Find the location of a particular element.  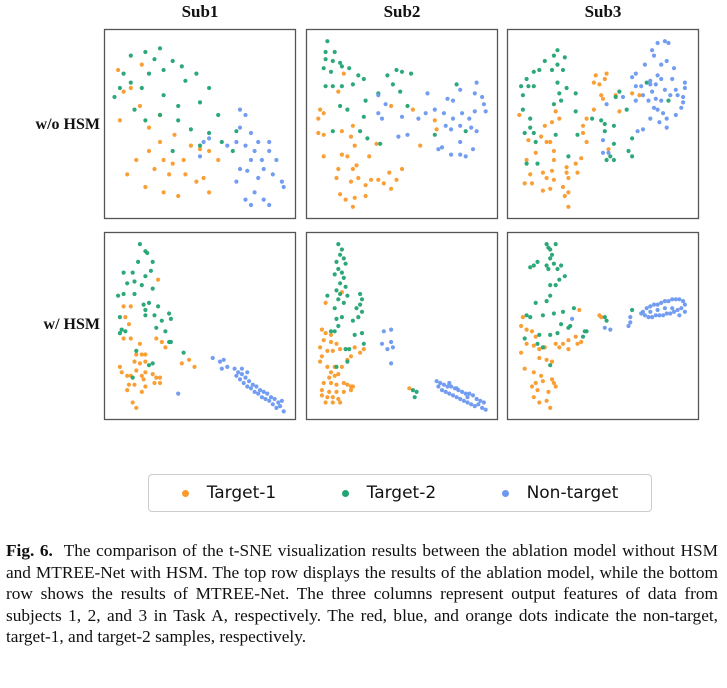

scatter-panel-sub3-with-hsm is located at coordinates (603, 326).